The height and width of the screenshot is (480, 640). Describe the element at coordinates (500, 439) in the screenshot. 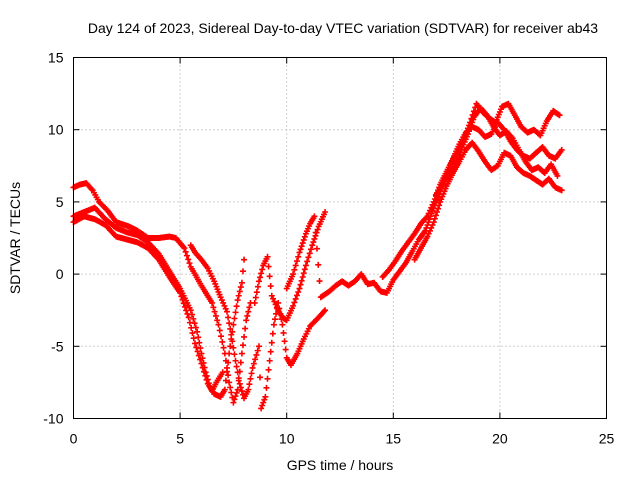

I see `x-tick-label: 20` at that location.